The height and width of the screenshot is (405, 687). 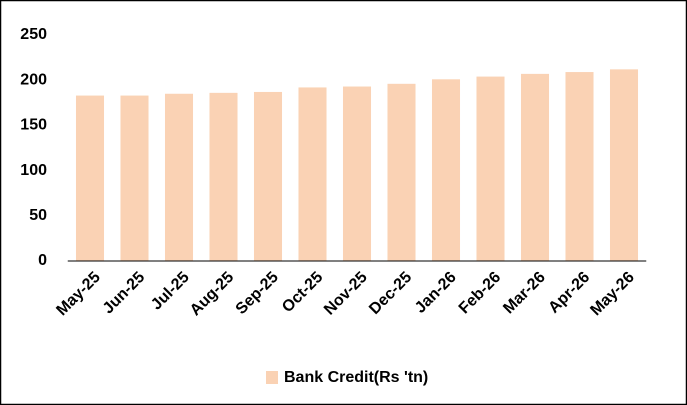 I want to click on y-tick-label: 0, so click(x=42, y=260).